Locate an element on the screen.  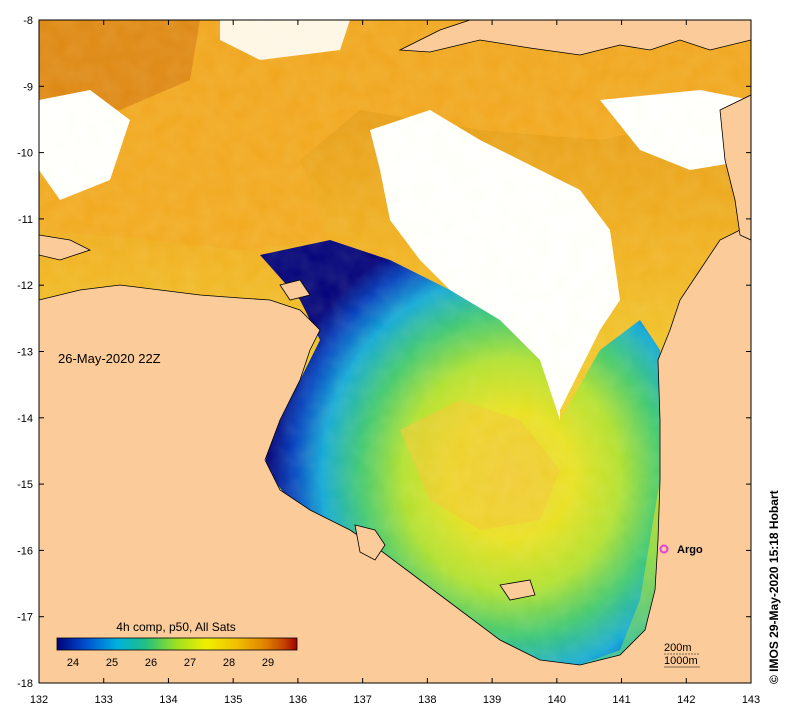
colorbar-tick-label: 24 is located at coordinates (73, 663).